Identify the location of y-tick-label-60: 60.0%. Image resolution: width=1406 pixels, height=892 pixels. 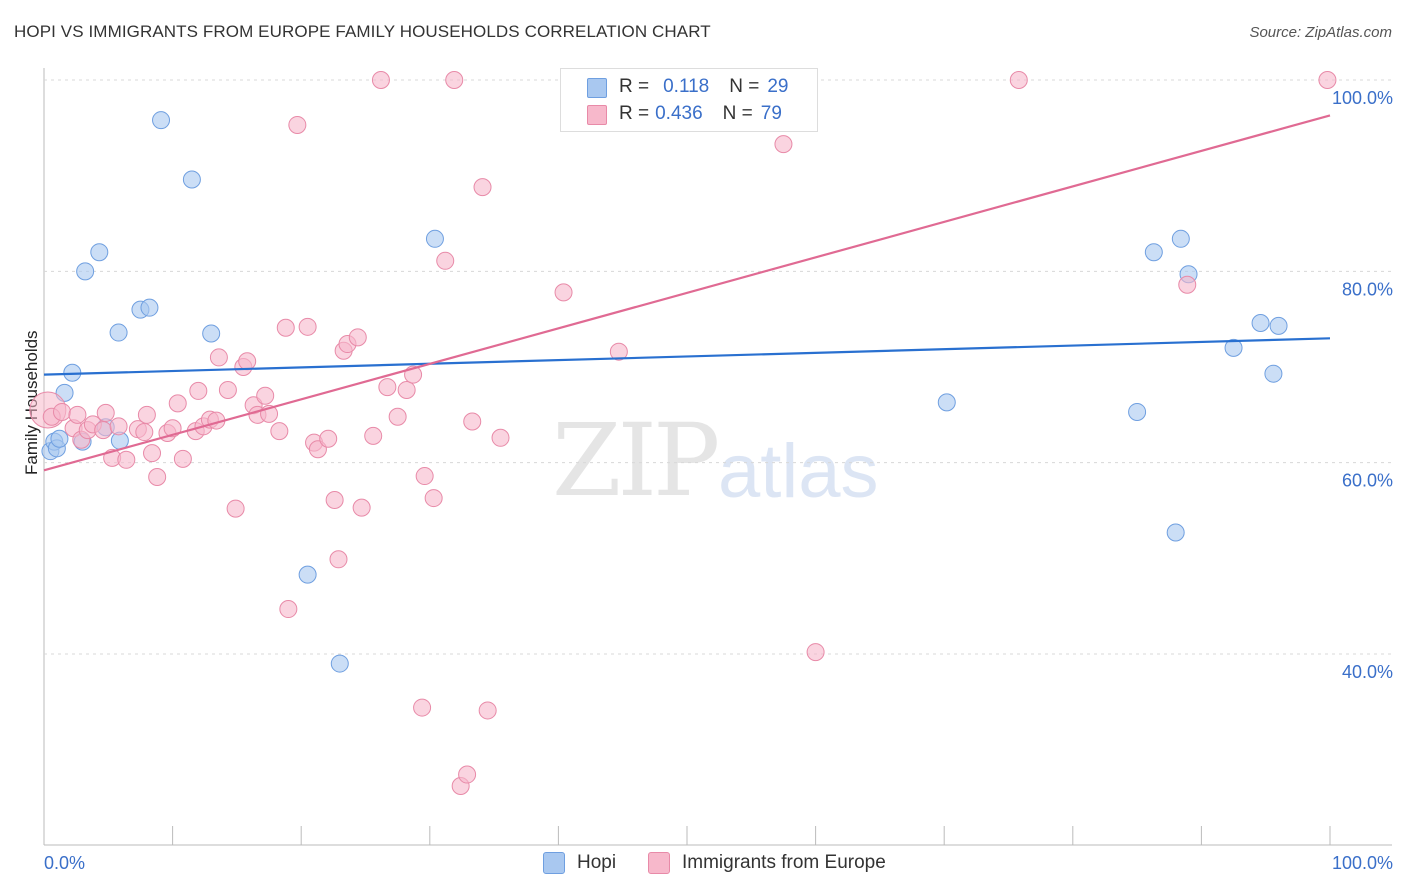
(1367, 481).